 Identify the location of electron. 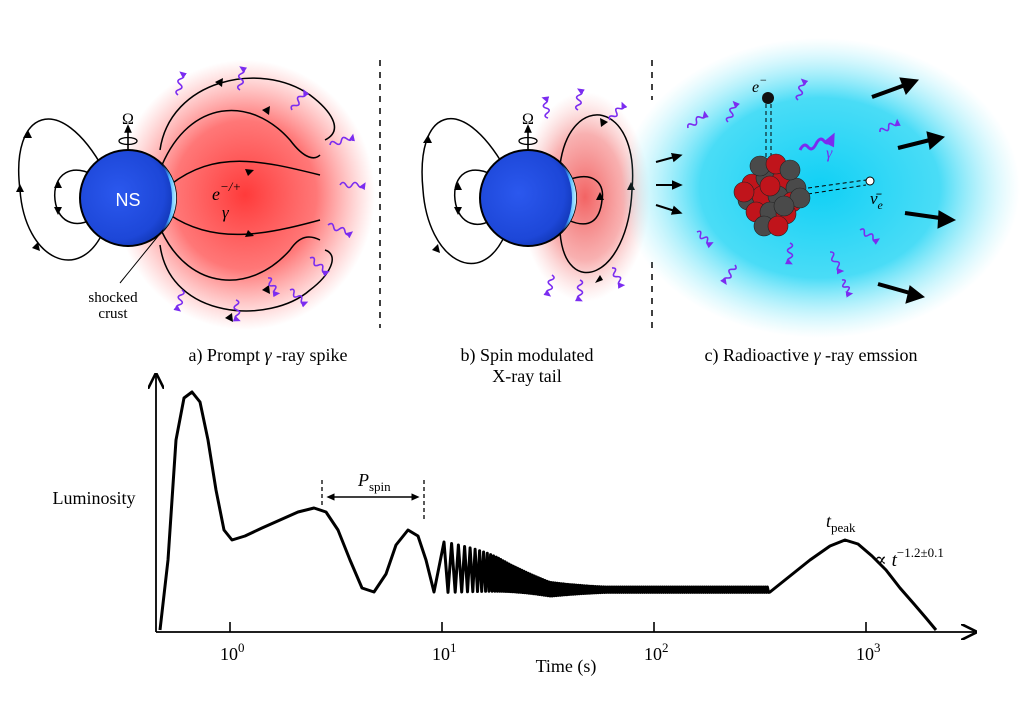
(768, 98).